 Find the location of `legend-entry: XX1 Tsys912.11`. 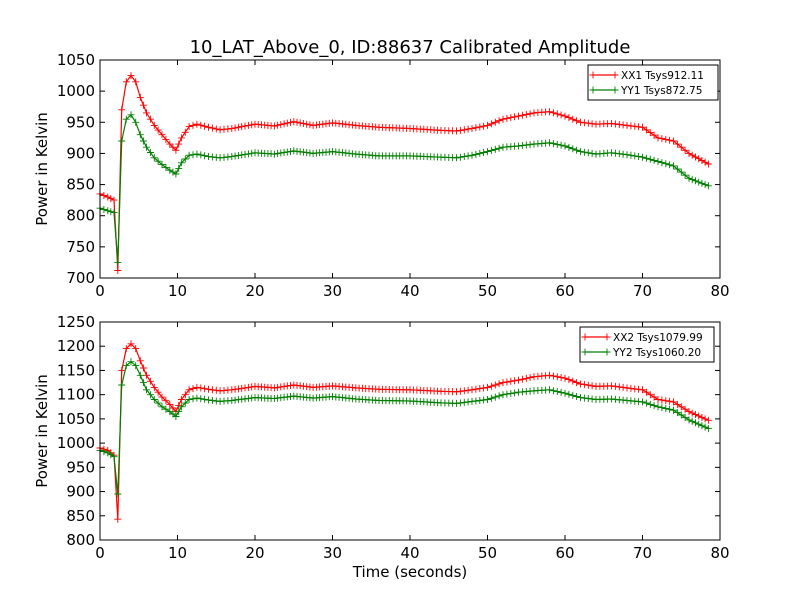

legend-entry: XX1 Tsys912.11 is located at coordinates (662, 76).